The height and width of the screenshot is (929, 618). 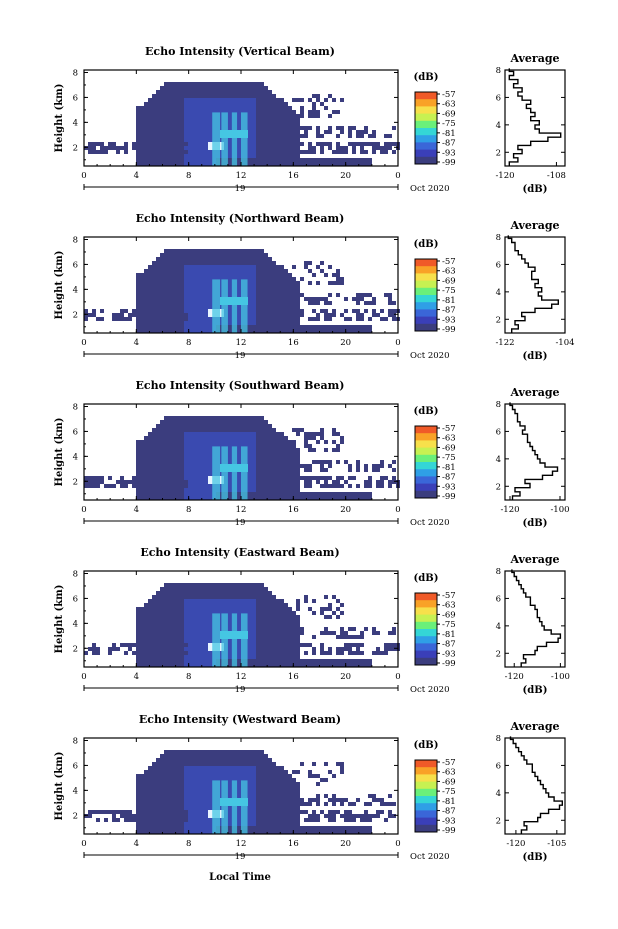 What do you see at coordinates (293, 343) in the screenshot?
I see `x-tick-label: 16` at bounding box center [293, 343].